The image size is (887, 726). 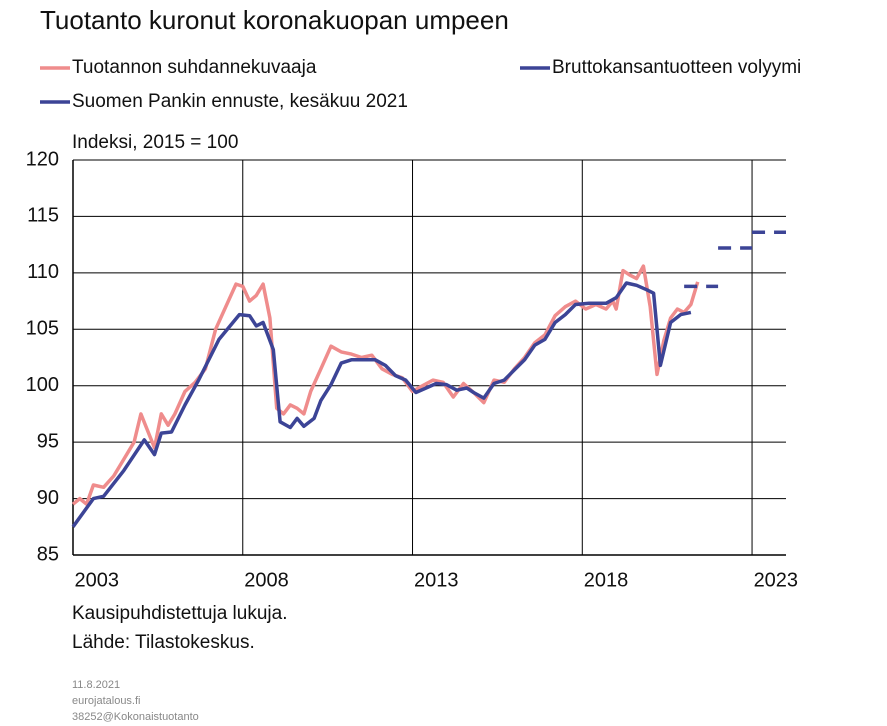 What do you see at coordinates (240, 101) in the screenshot?
I see `legend-label: Suomen Pankin ennuste, kesäkuu 2021` at bounding box center [240, 101].